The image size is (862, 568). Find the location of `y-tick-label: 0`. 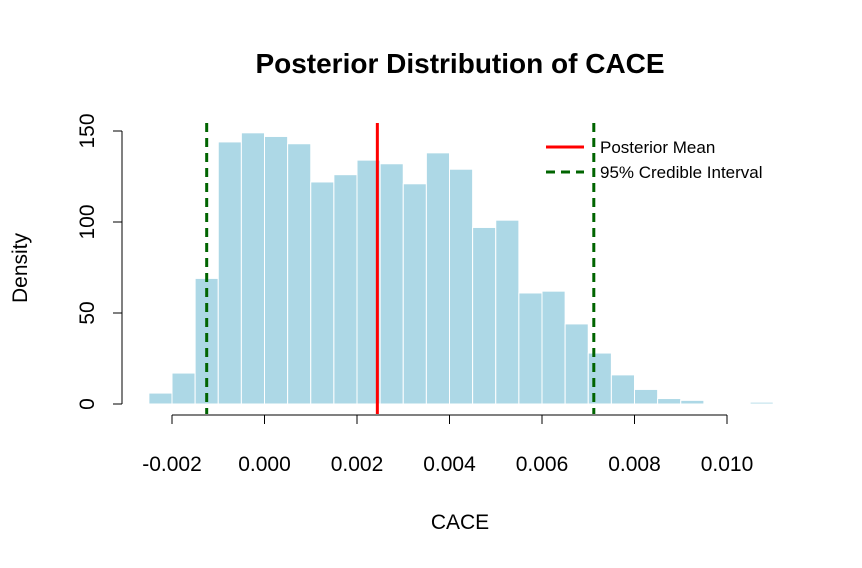

y-tick-label: 0 is located at coordinates (87, 404).